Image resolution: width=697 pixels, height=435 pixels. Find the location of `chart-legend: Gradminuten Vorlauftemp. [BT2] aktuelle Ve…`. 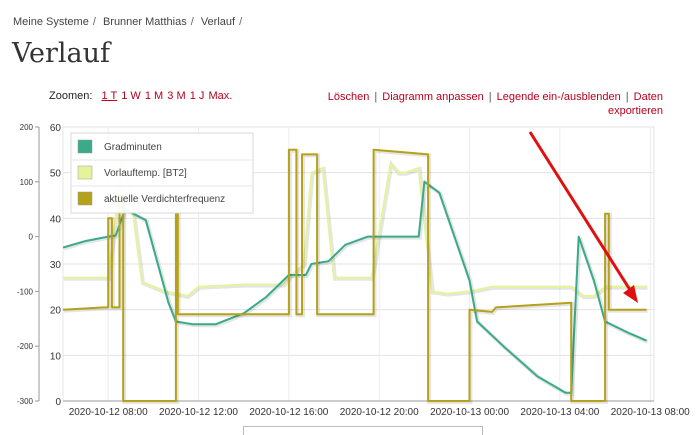

chart-legend: Gradminuten Vorlauftemp. [BT2] aktuelle Ve… is located at coordinates (162, 173).